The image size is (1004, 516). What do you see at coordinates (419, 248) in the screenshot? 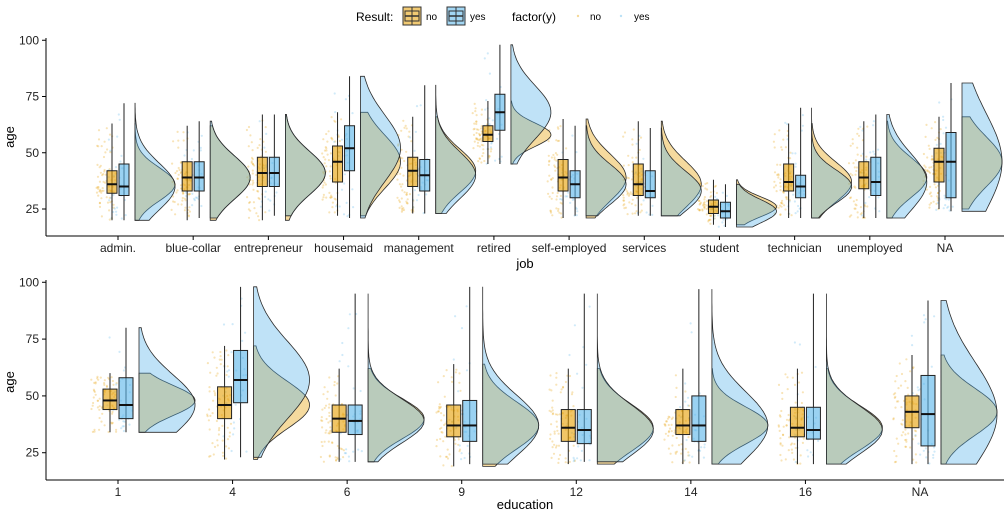
I see `x-tick-label-management: management` at bounding box center [419, 248].